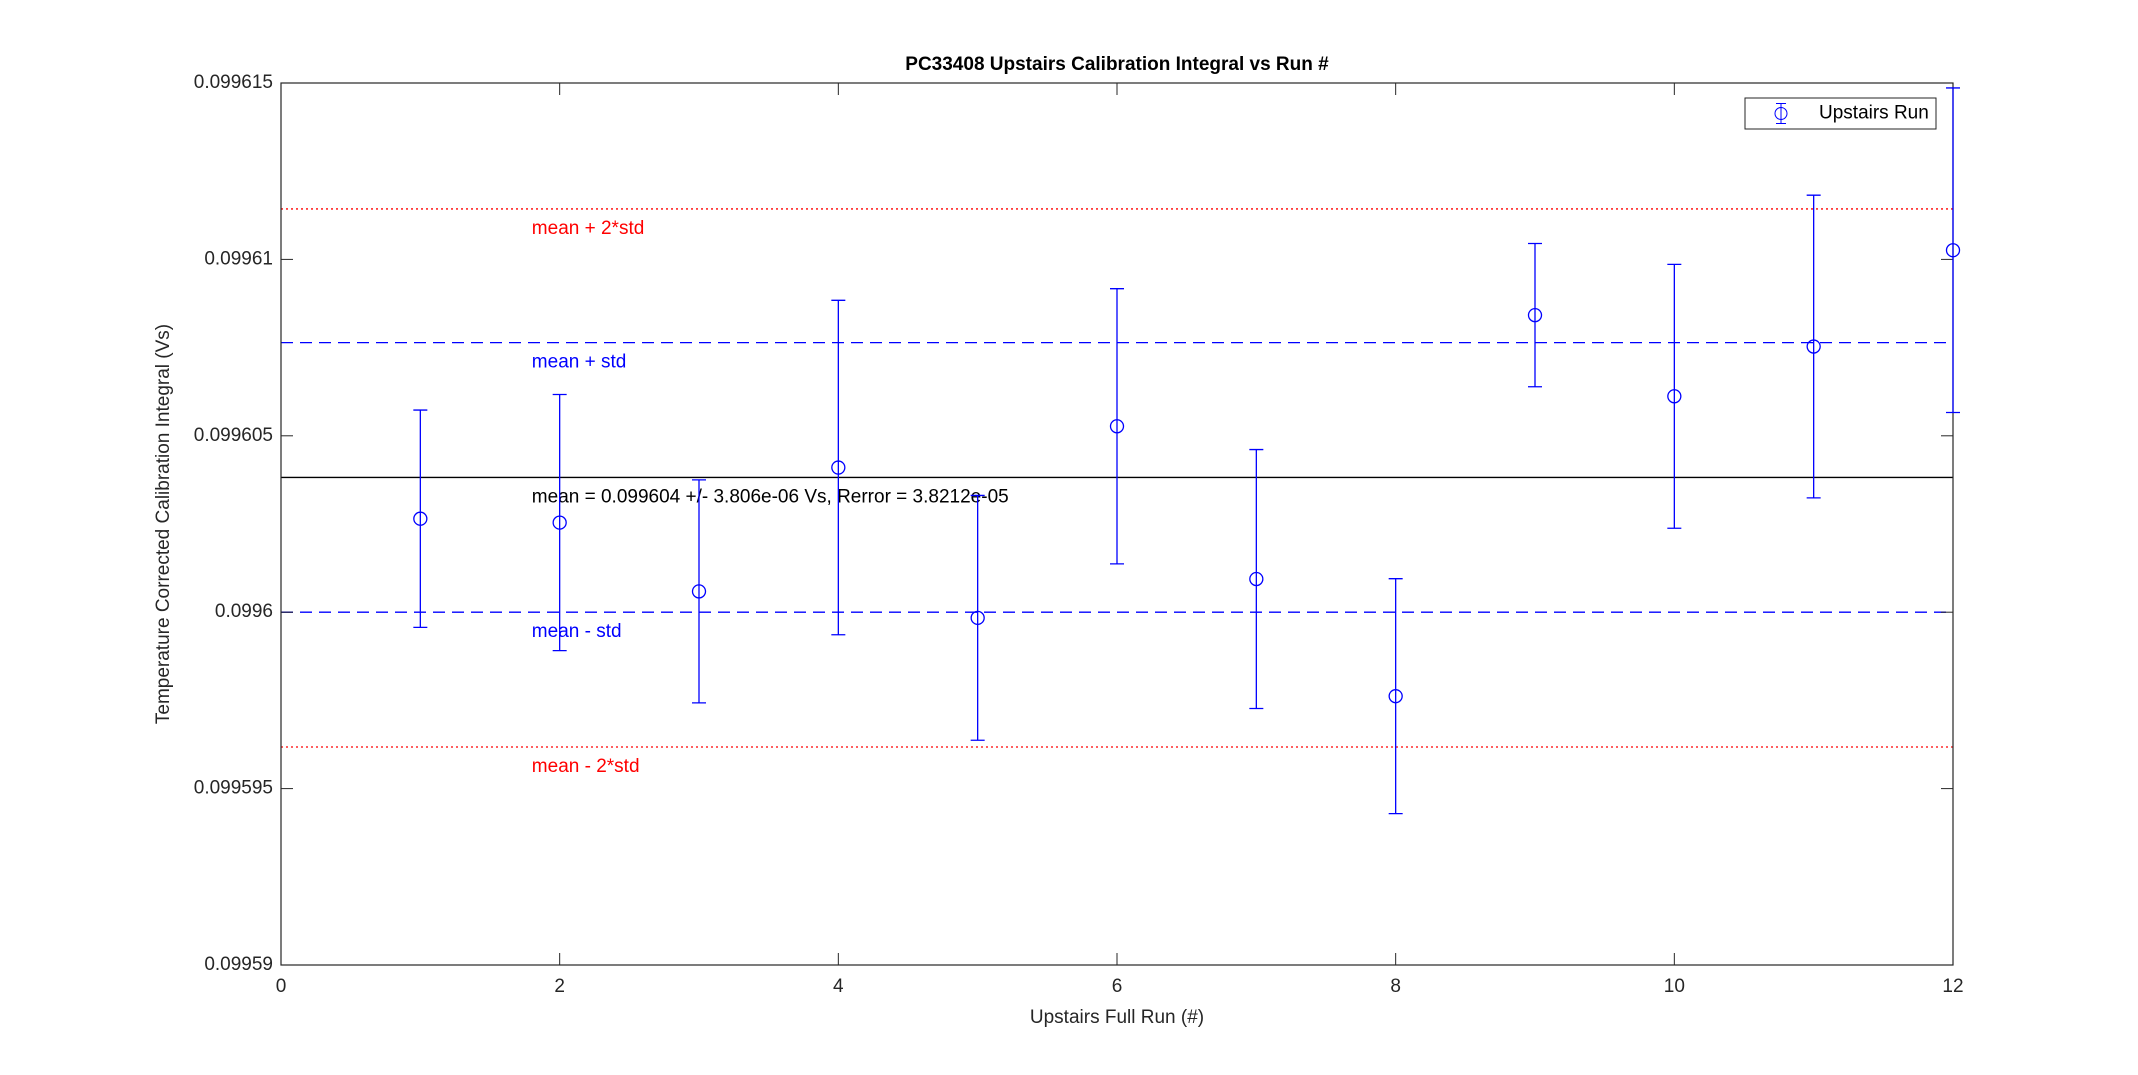 The height and width of the screenshot is (1075, 2138). What do you see at coordinates (1117, 986) in the screenshot?
I see `x-tick-label: 6` at bounding box center [1117, 986].